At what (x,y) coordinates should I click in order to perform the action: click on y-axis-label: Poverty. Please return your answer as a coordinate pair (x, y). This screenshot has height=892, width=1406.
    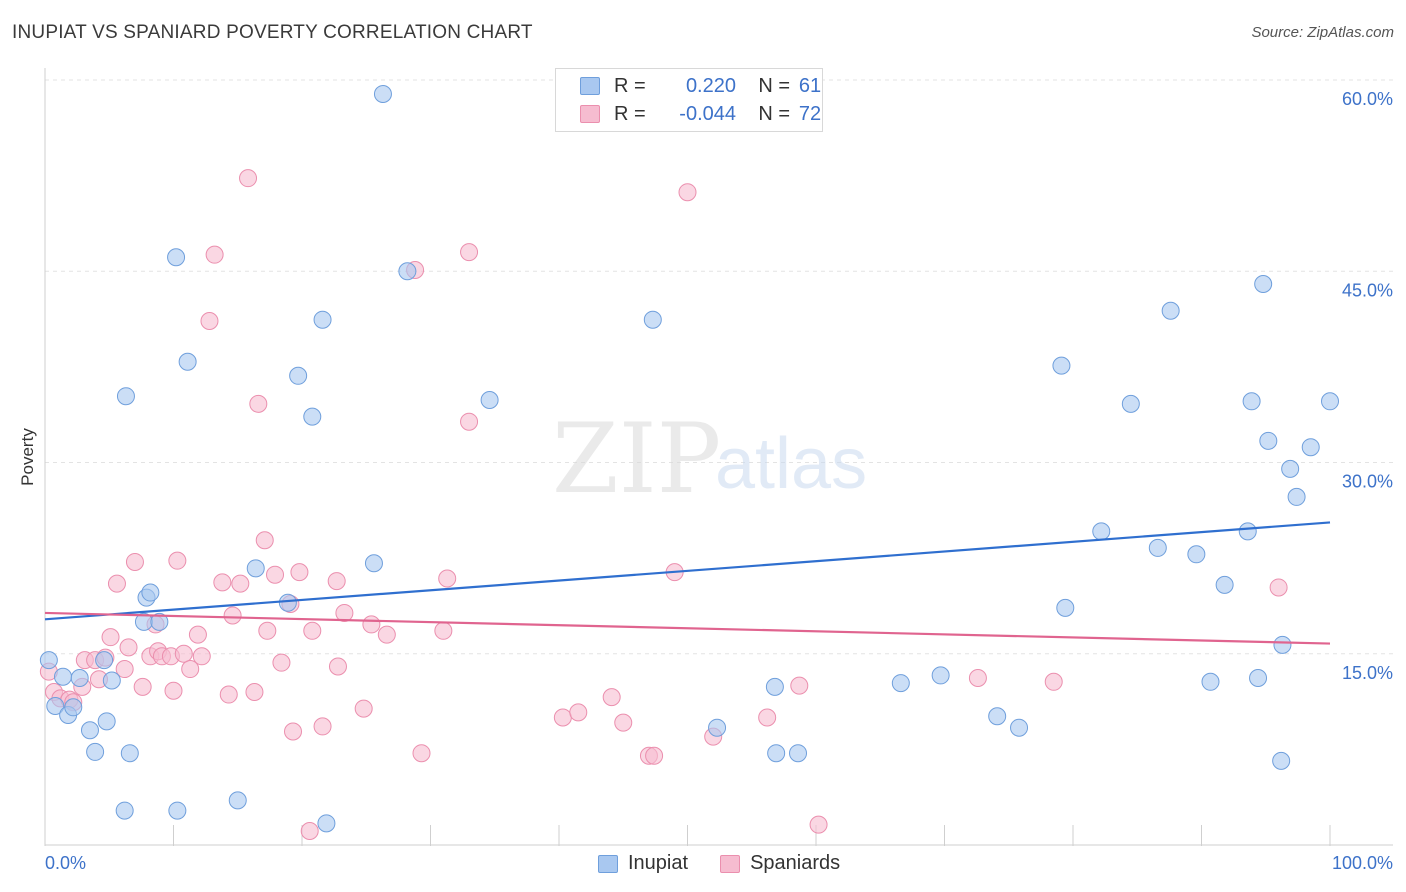
    Looking at the image, I should click on (27, 457).